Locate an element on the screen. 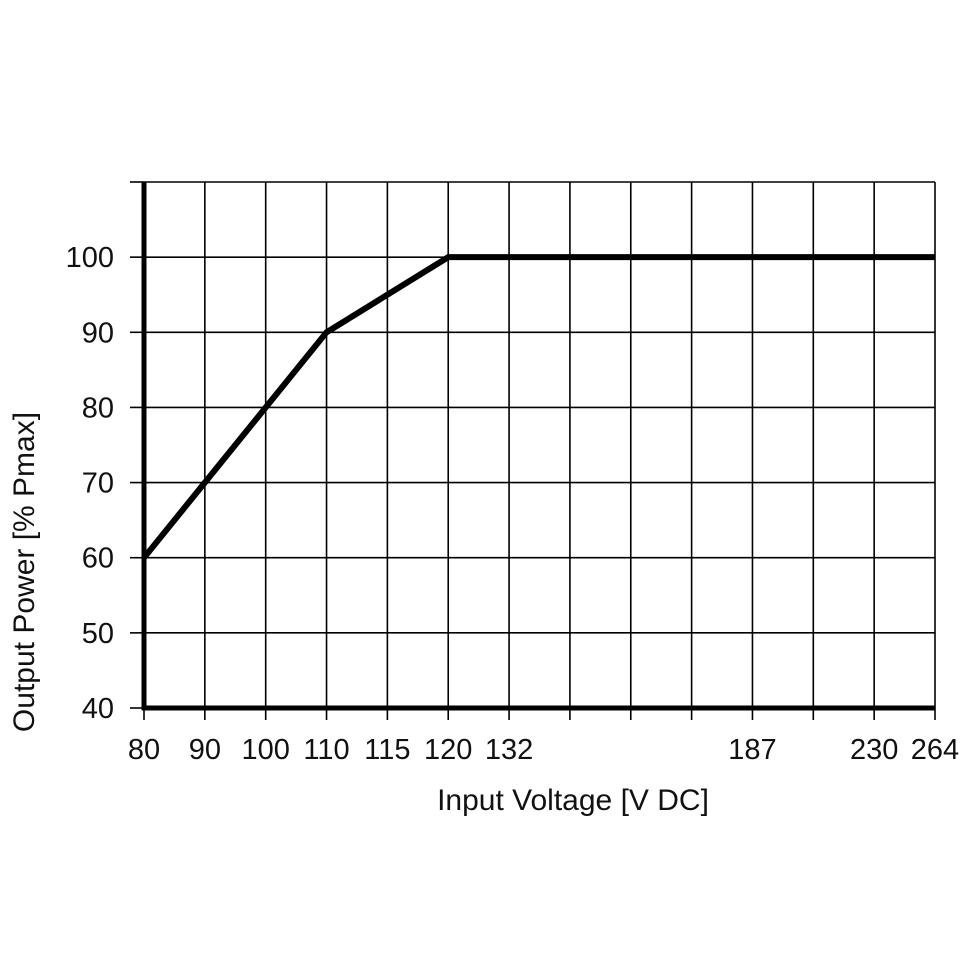  x-tick-label: 115 is located at coordinates (387, 750).